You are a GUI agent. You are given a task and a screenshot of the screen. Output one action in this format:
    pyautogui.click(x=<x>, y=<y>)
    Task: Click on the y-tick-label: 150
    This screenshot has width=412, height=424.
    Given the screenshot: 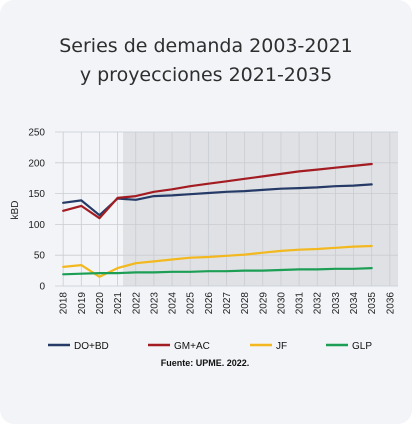 What is the action you would take?
    pyautogui.click(x=36, y=194)
    